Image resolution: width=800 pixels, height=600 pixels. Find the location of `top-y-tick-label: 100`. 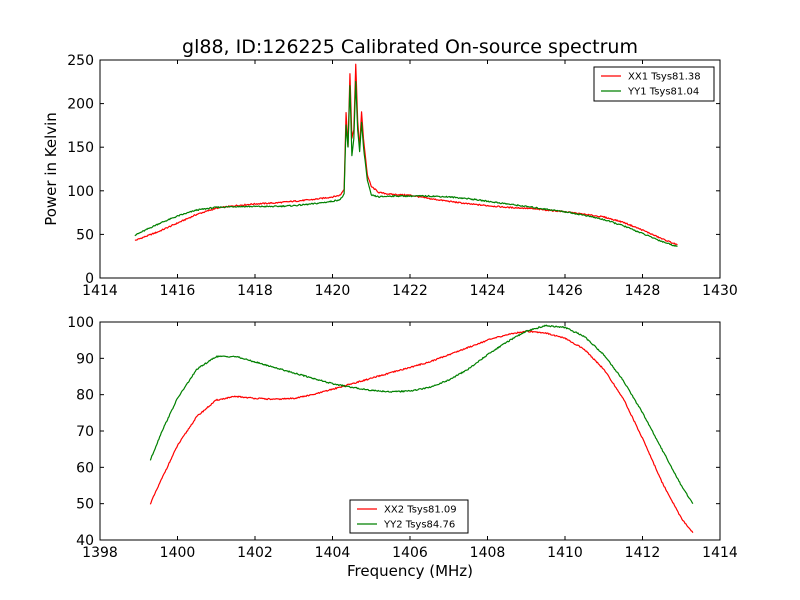

top-y-tick-label: 100 is located at coordinates (80, 192).